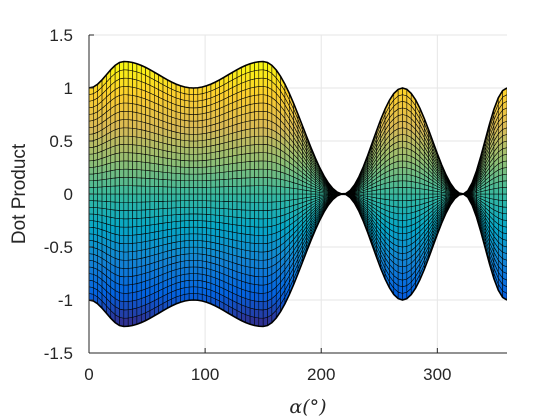 This screenshot has width=560, height=420. I want to click on y-tick-label: 1.5, so click(61, 35).